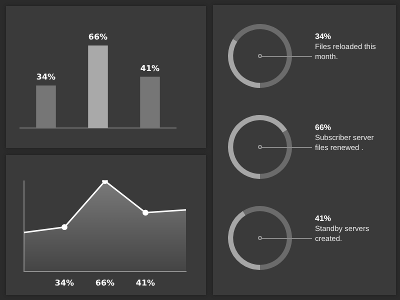  I want to click on text: 34%, so click(323, 37).